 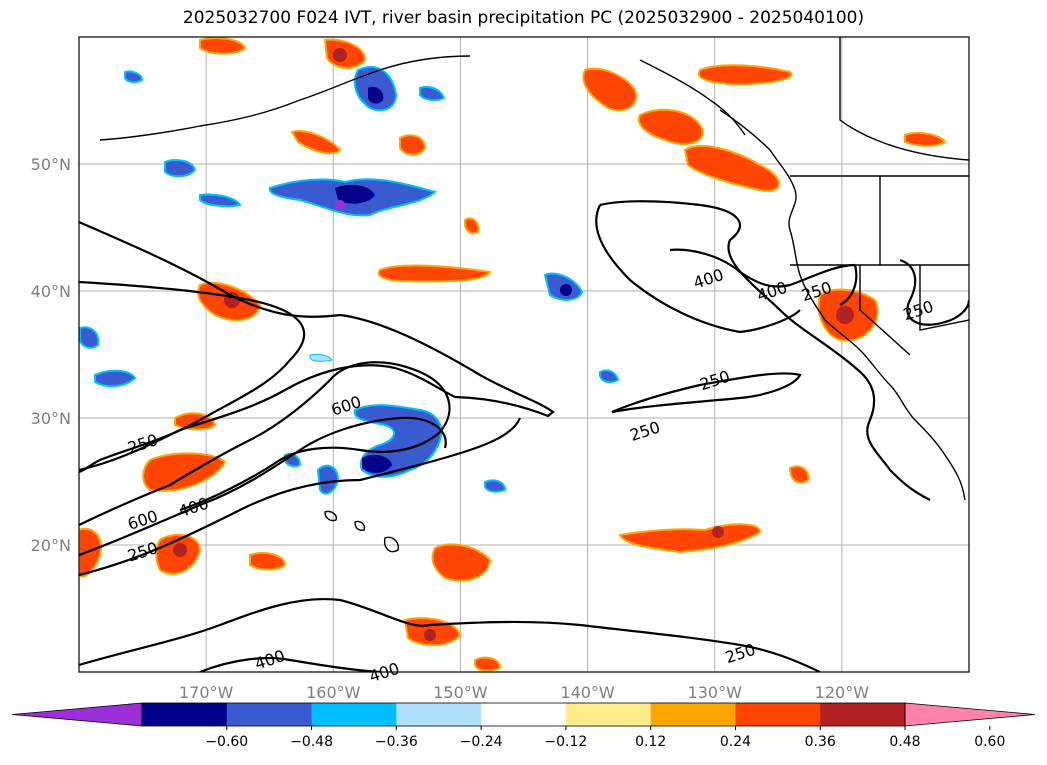 I want to click on coastline-north-america, so click(x=842, y=305).